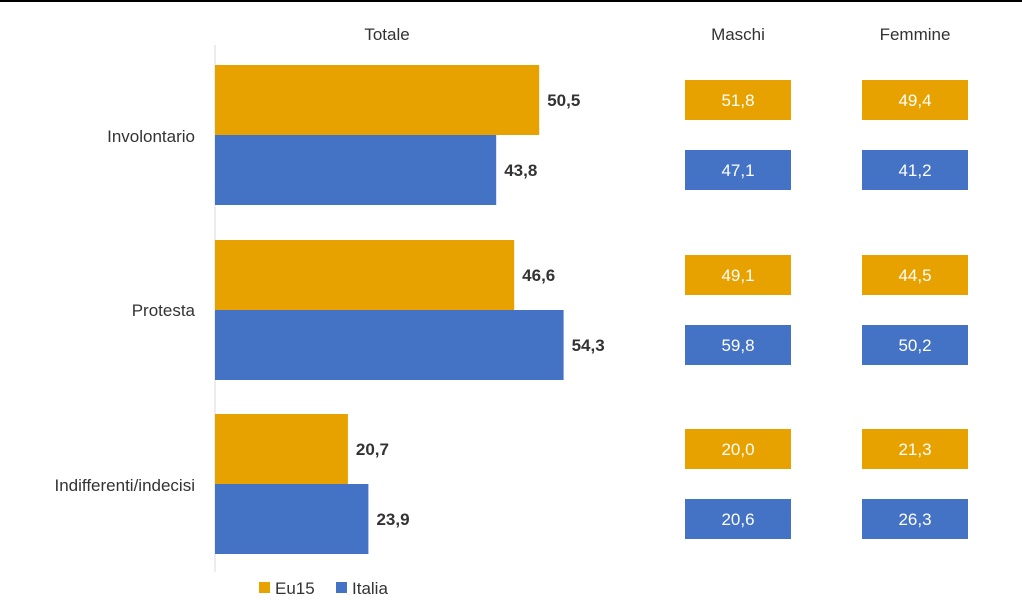  I want to click on category-label-indifferenti: Indifferenti/indecisi, so click(125, 485).